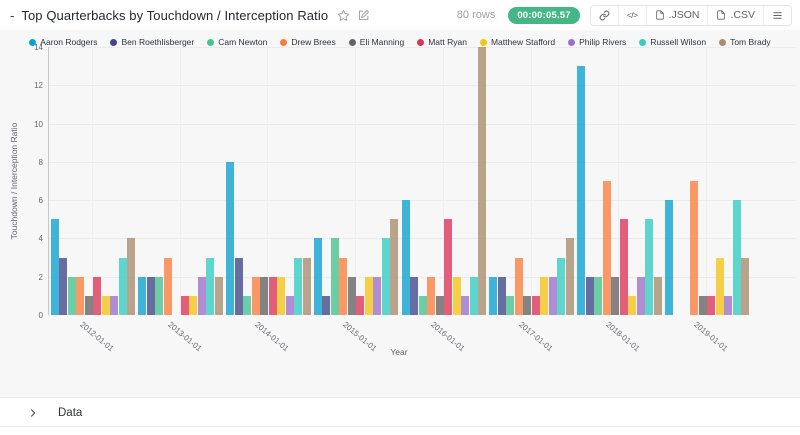 This screenshot has height=435, width=800. Describe the element at coordinates (678, 15) in the screenshot. I see `download-json-button: .JSON` at that location.